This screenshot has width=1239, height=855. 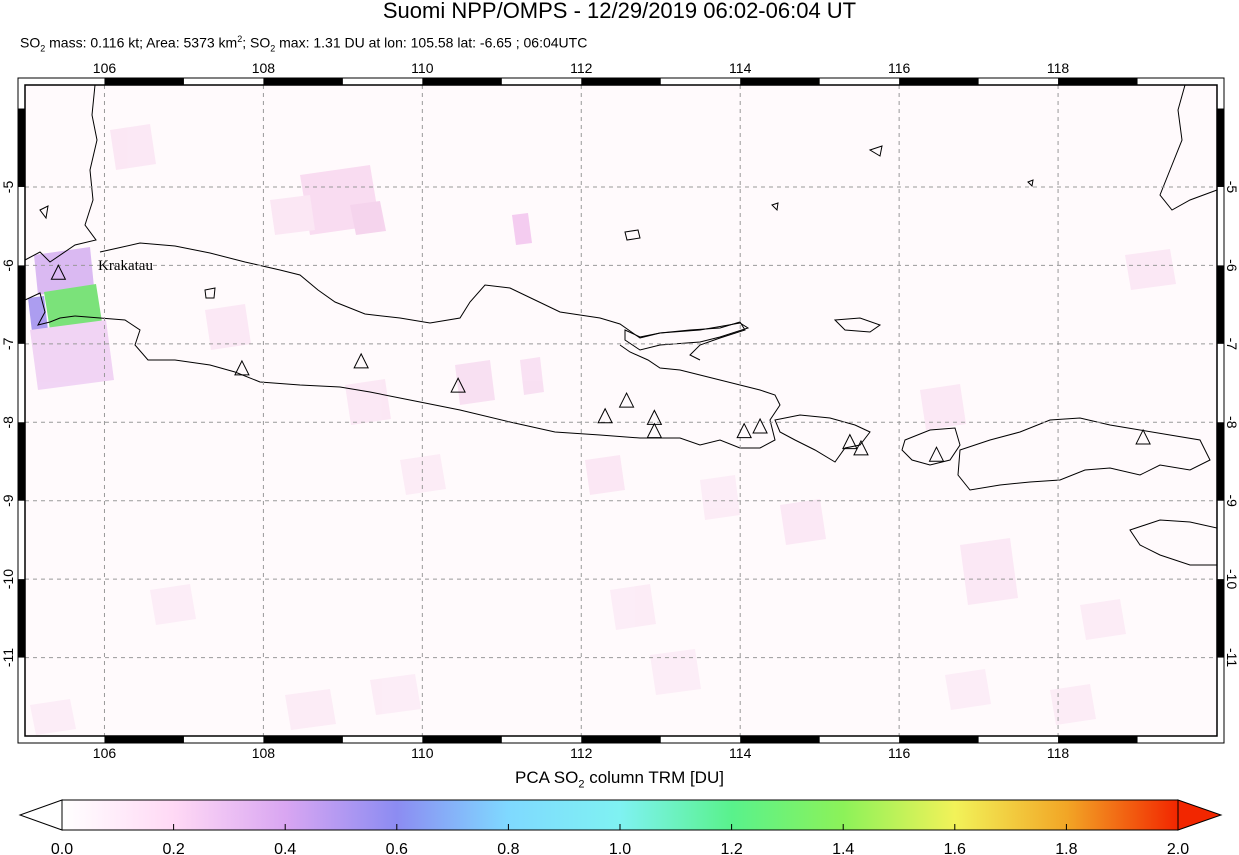 What do you see at coordinates (422, 753) in the screenshot?
I see `lon-tick-label-bottom: 110` at bounding box center [422, 753].